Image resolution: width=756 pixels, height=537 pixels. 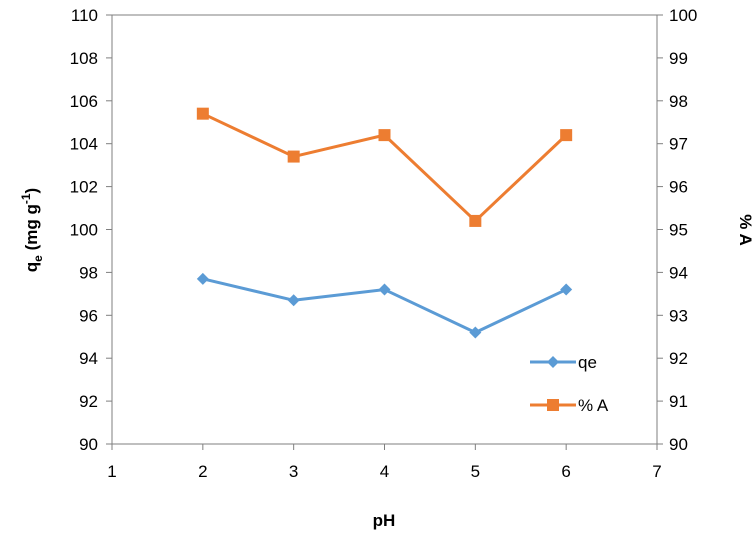 I want to click on y-axis-title-main: q, so click(x=31, y=267).